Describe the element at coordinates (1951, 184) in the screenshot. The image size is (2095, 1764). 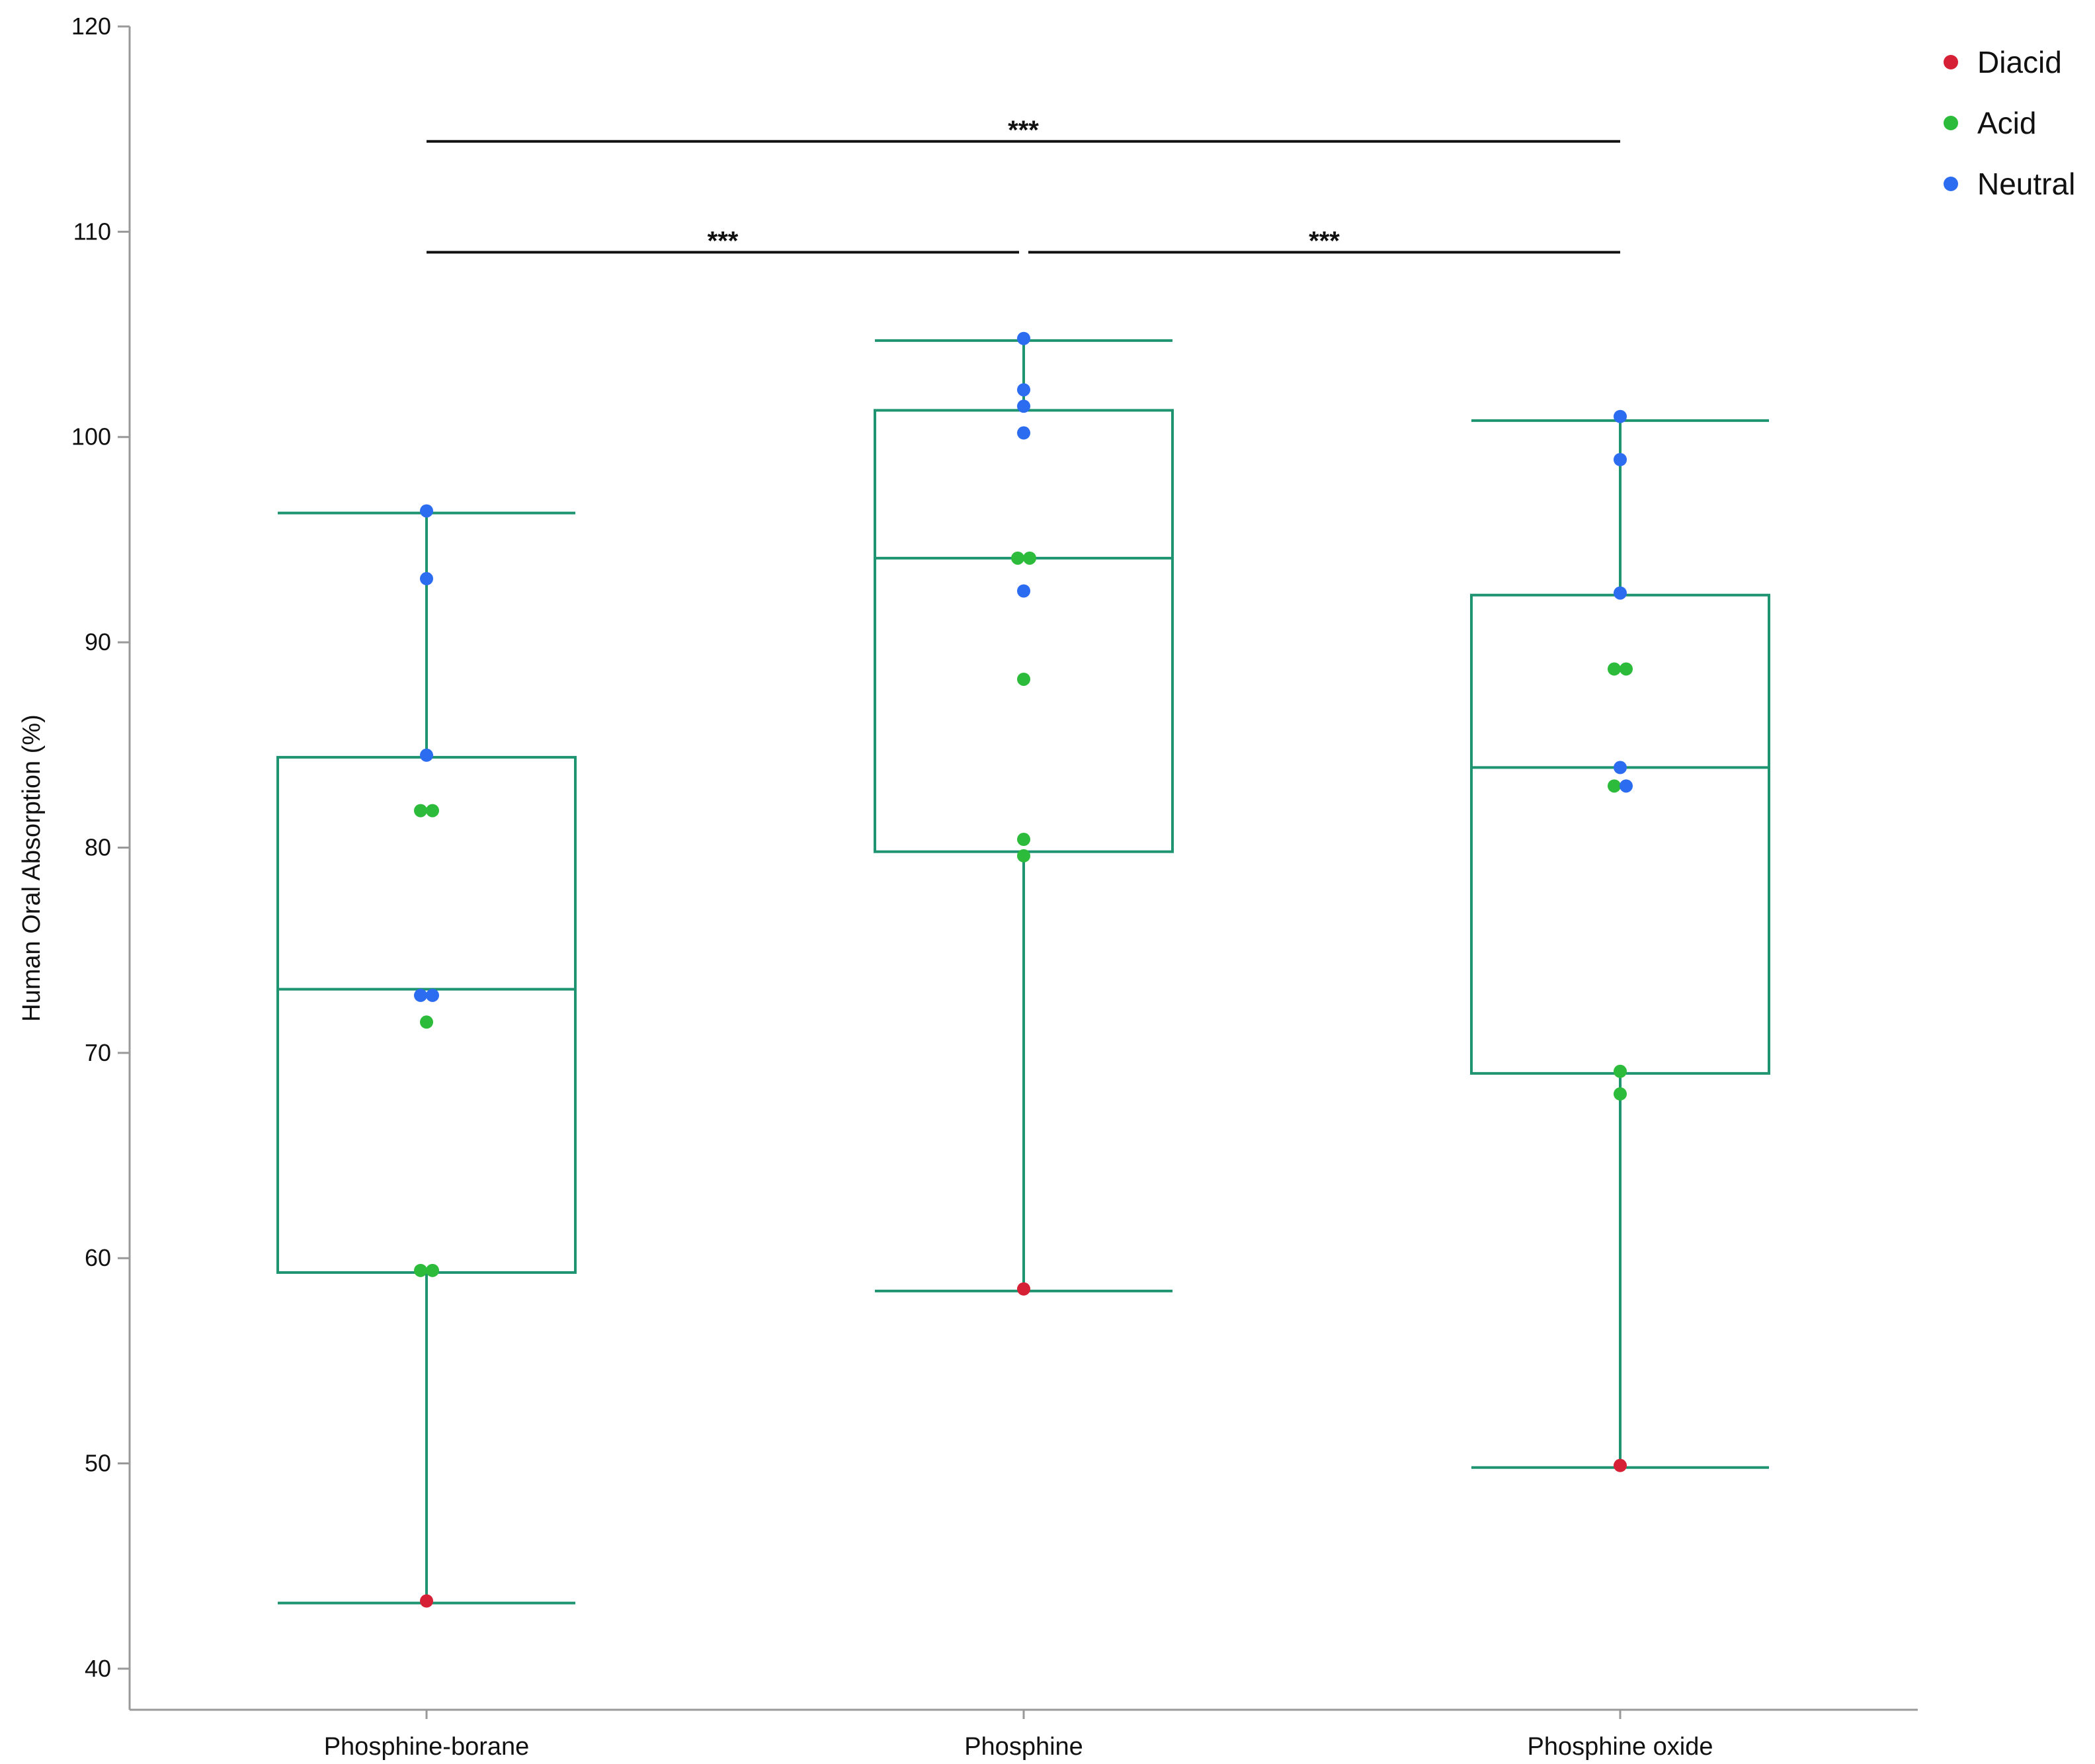
I see `legend-marker-neutral` at that location.